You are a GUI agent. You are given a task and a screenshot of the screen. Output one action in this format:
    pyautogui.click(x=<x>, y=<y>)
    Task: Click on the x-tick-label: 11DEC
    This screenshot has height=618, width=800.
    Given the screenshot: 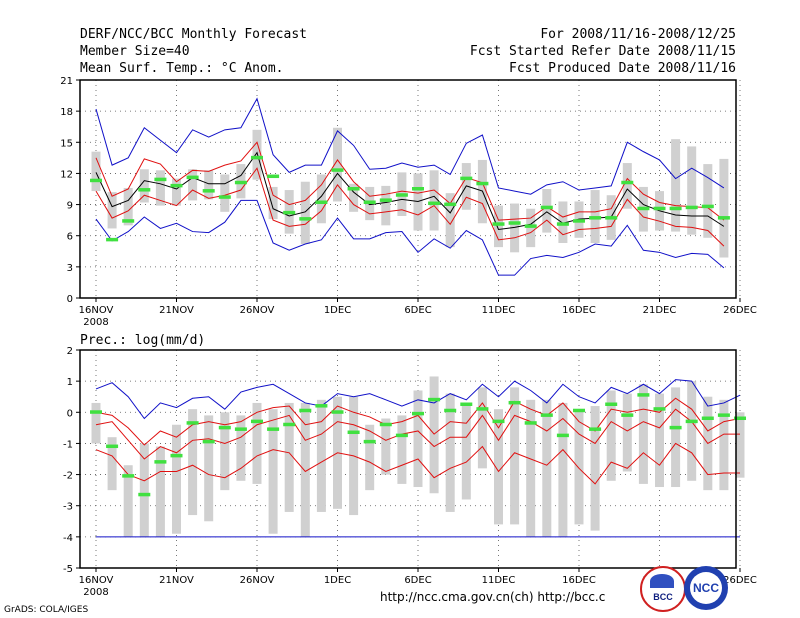 What is the action you would take?
    pyautogui.click(x=499, y=580)
    